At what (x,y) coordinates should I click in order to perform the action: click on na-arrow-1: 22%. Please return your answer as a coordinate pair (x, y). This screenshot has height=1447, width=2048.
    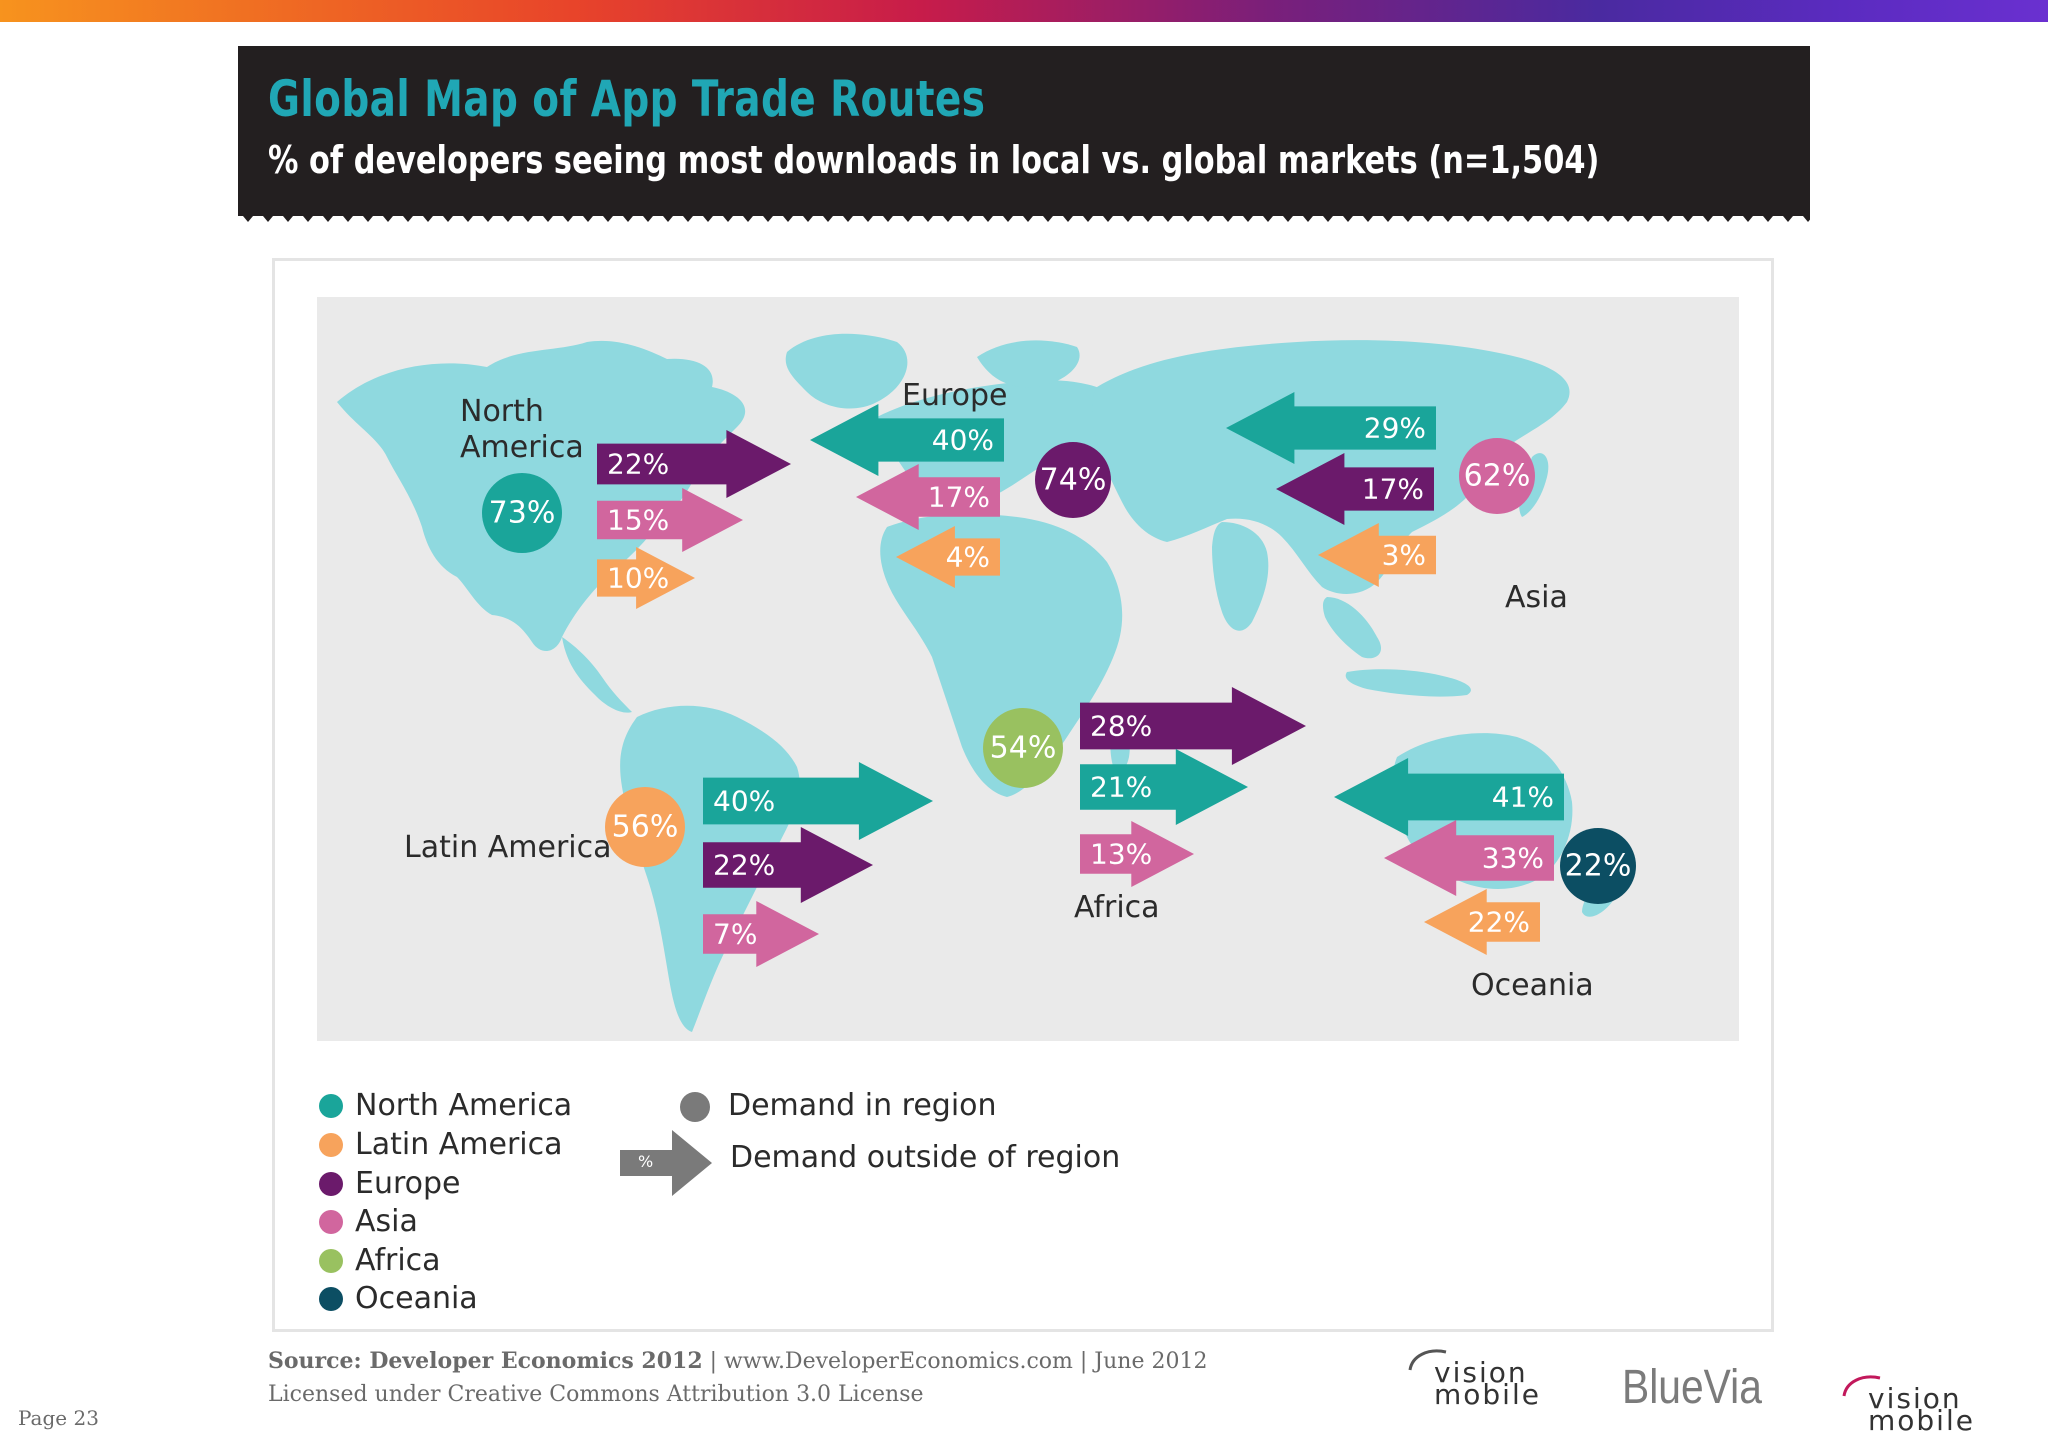
    Looking at the image, I should click on (694, 464).